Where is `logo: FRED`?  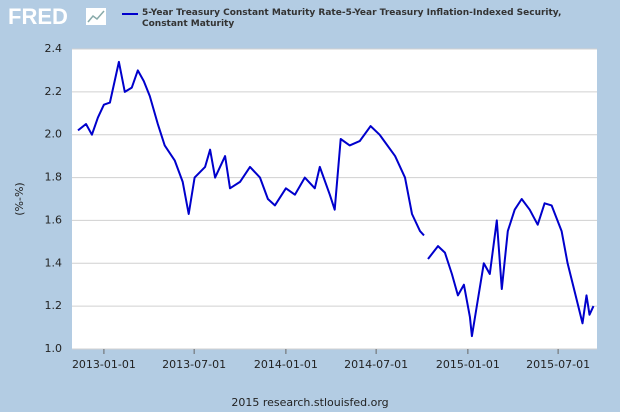 logo: FRED is located at coordinates (38, 16).